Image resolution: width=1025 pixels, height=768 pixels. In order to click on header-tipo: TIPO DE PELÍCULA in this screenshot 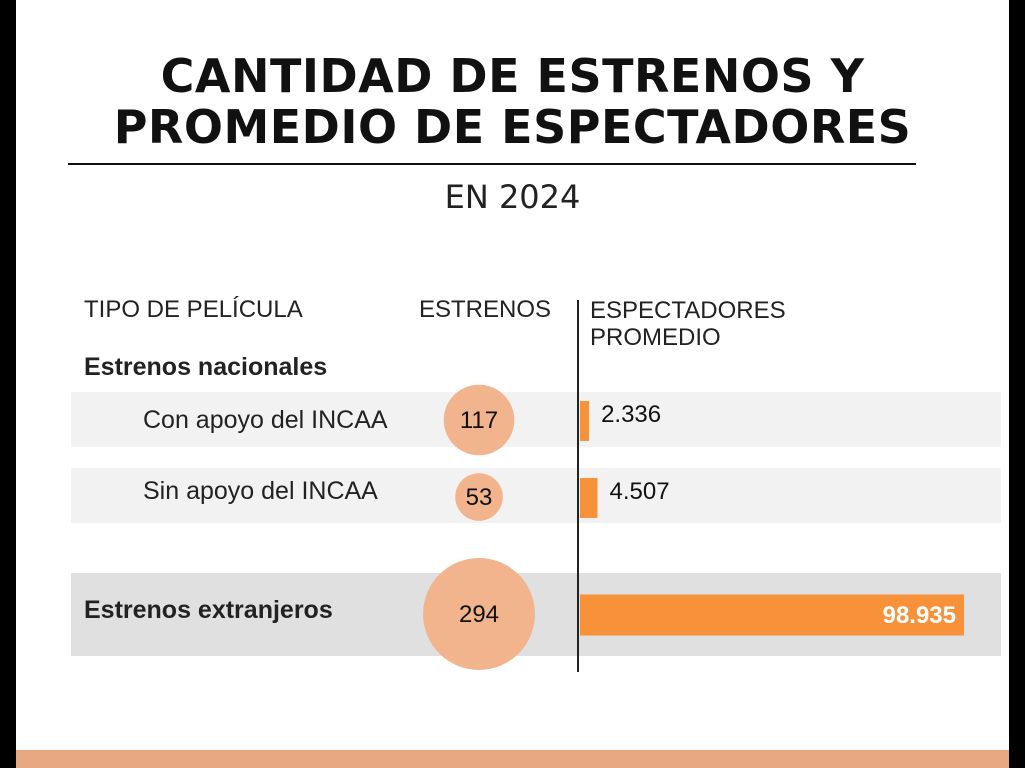, I will do `click(193, 309)`.